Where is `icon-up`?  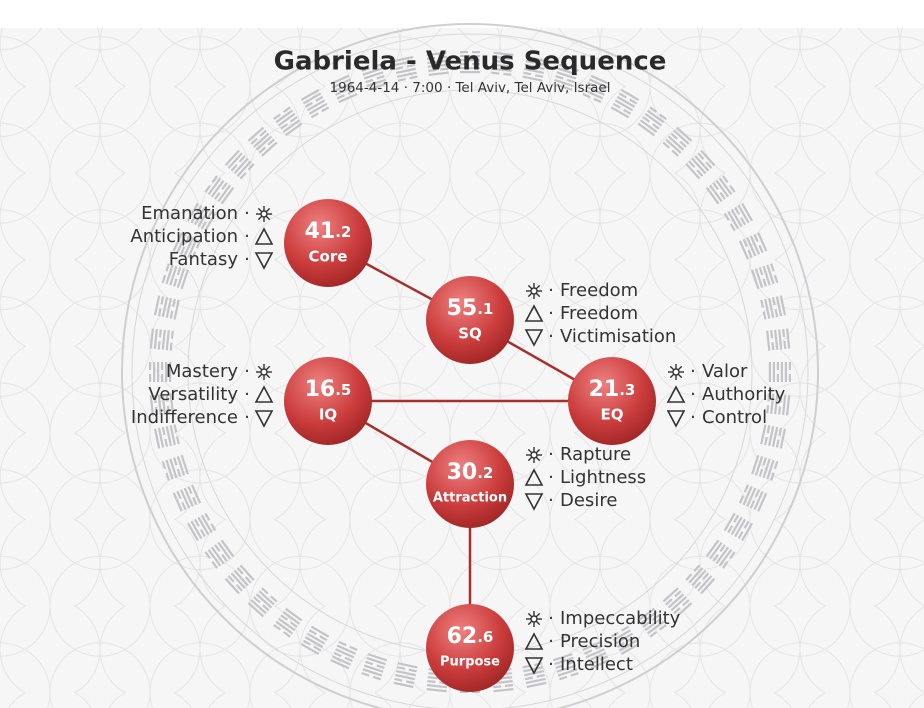 icon-up is located at coordinates (534, 477).